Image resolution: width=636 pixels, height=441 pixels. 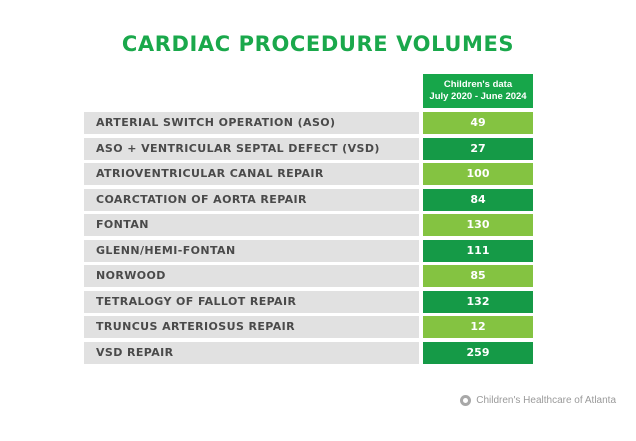 What do you see at coordinates (478, 148) in the screenshot?
I see `procedure-volume: 27` at bounding box center [478, 148].